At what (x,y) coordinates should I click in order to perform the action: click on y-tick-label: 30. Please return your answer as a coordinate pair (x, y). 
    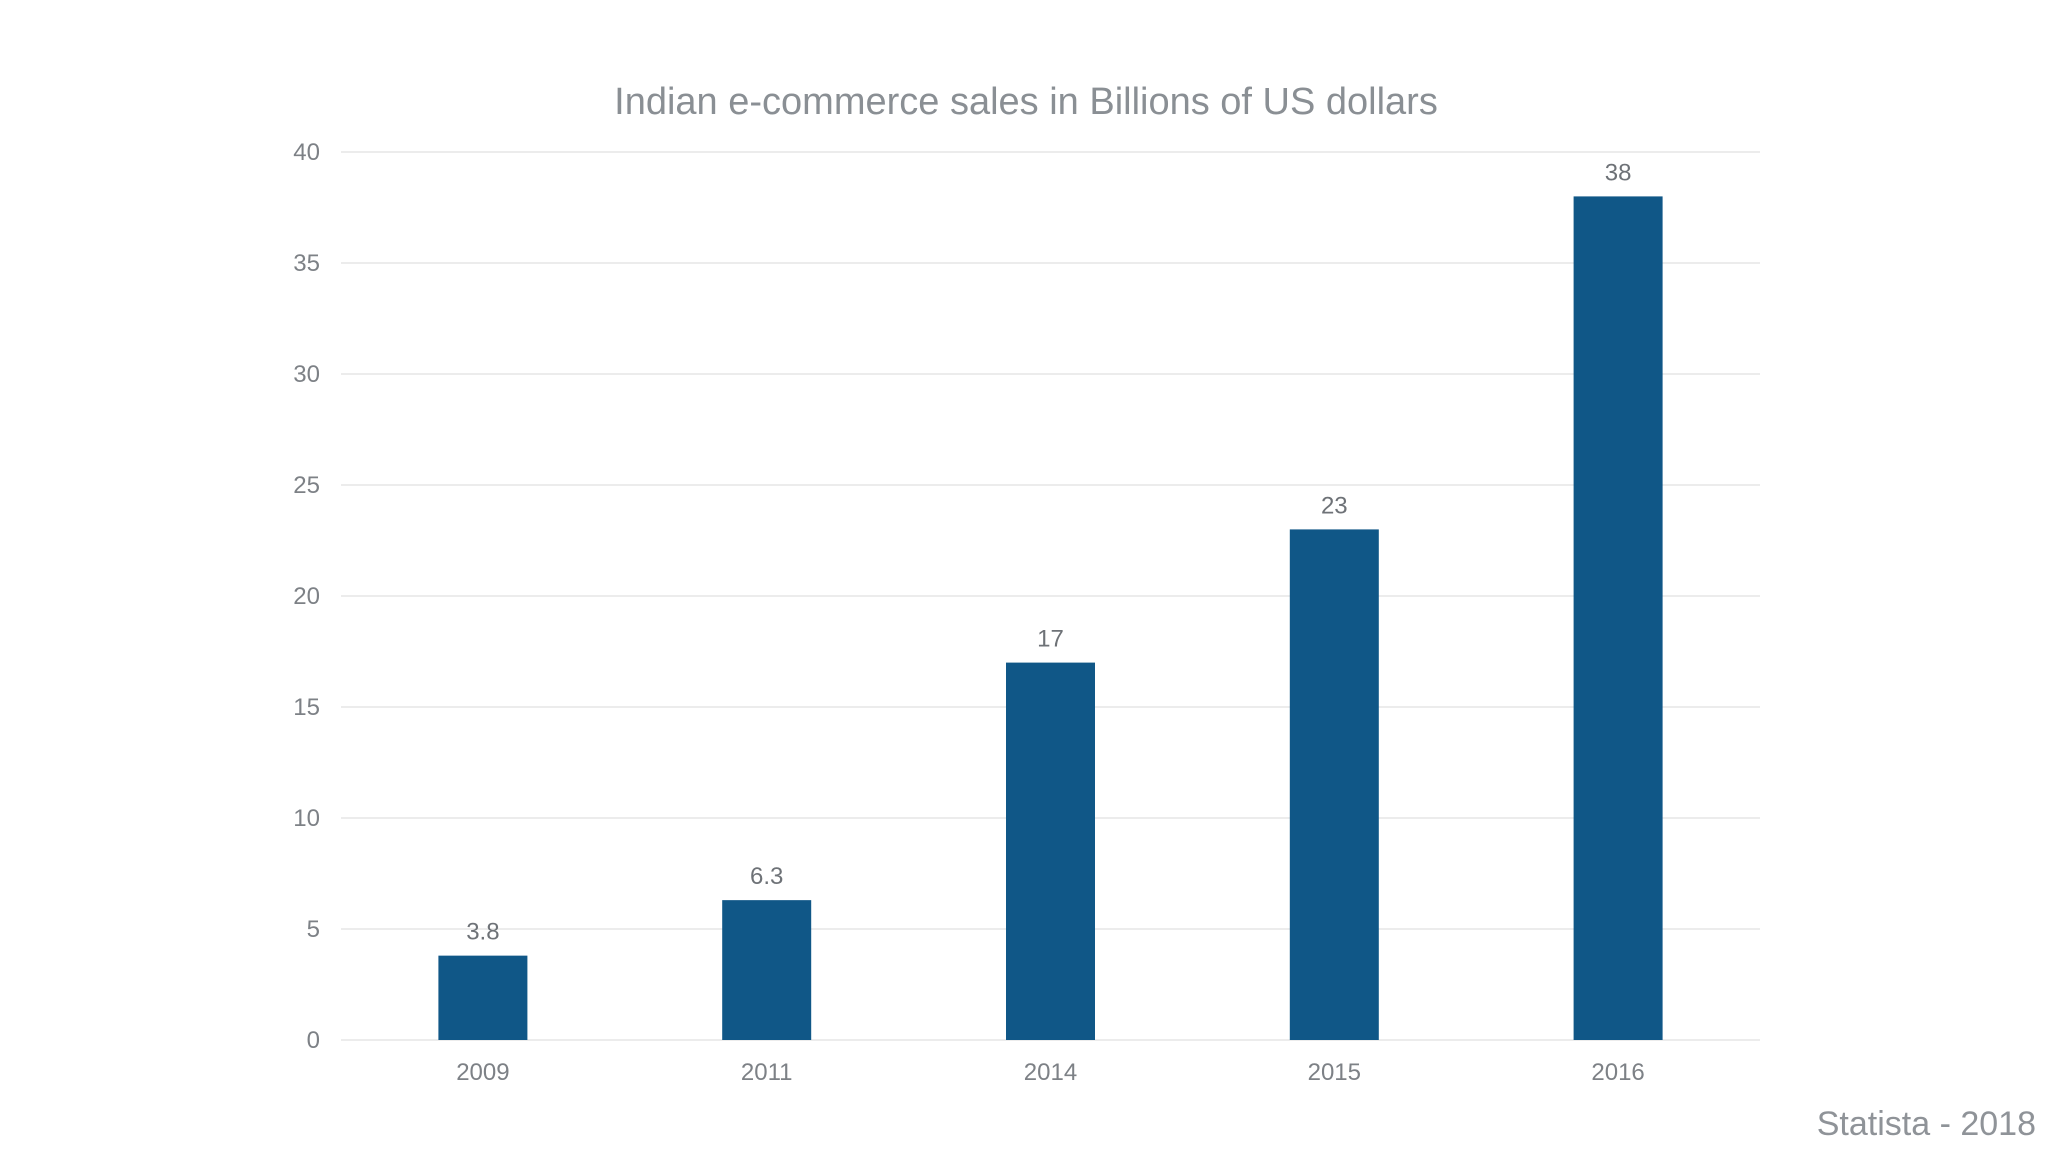
    Looking at the image, I should click on (306, 374).